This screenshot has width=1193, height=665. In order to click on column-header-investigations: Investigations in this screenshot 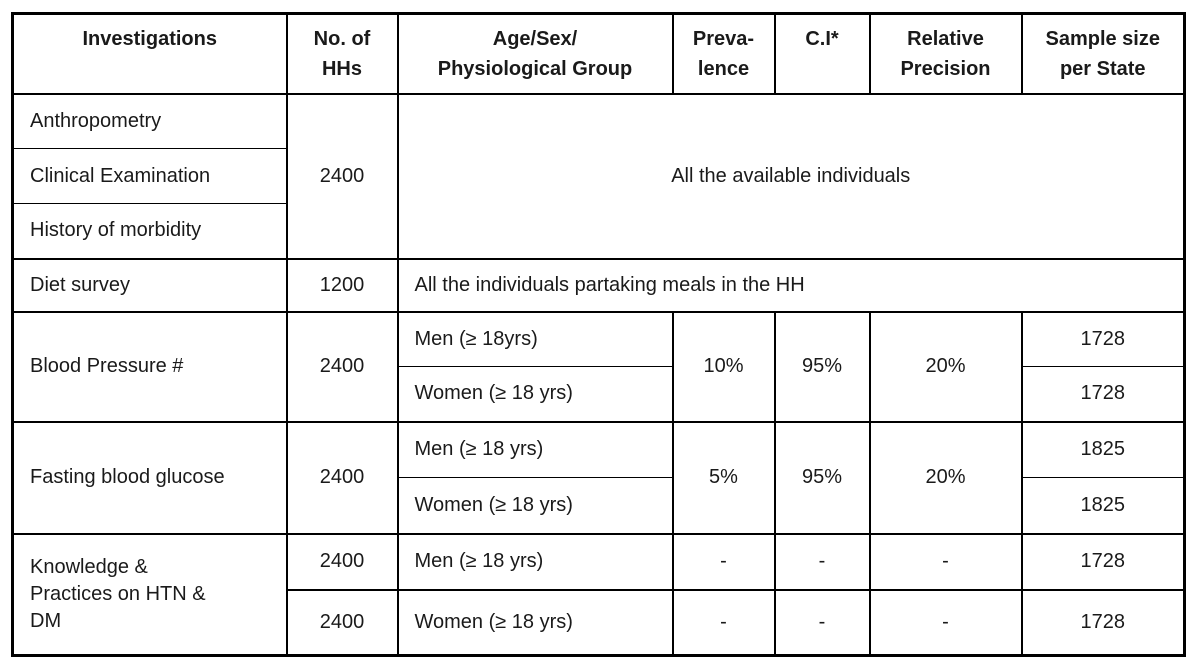, I will do `click(149, 54)`.